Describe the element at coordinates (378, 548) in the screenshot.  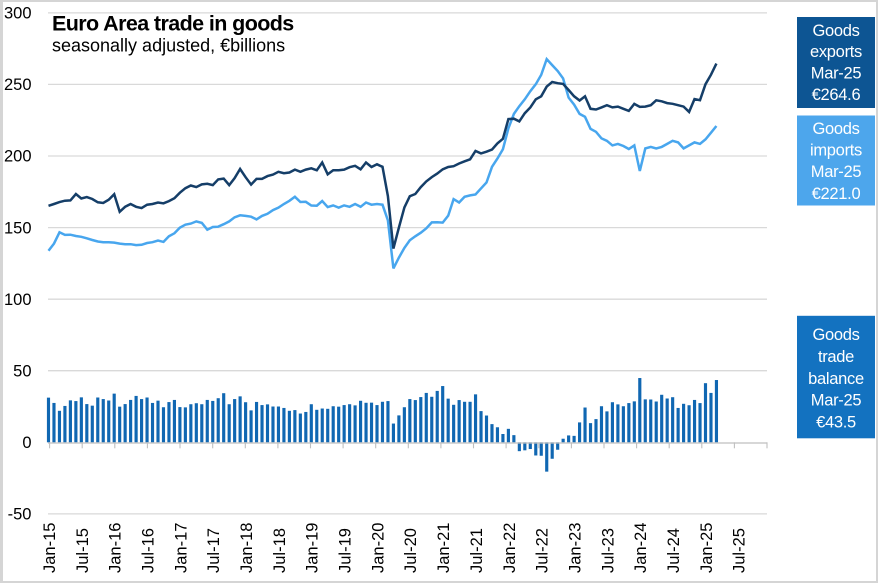
I see `svg-text: Jan-20` at that location.